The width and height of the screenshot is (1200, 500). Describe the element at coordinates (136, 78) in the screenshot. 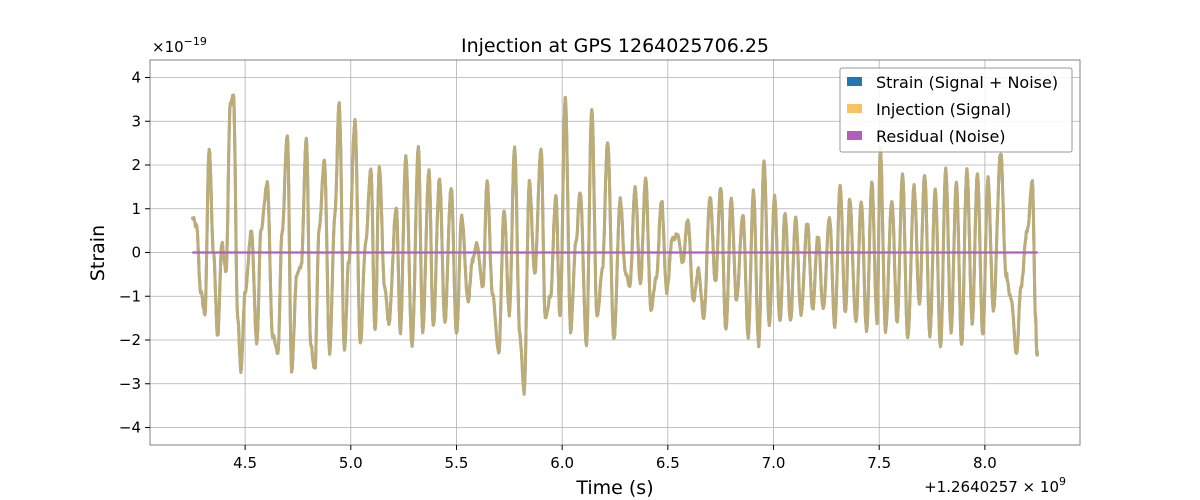

I see `y-tick-label: 4` at that location.